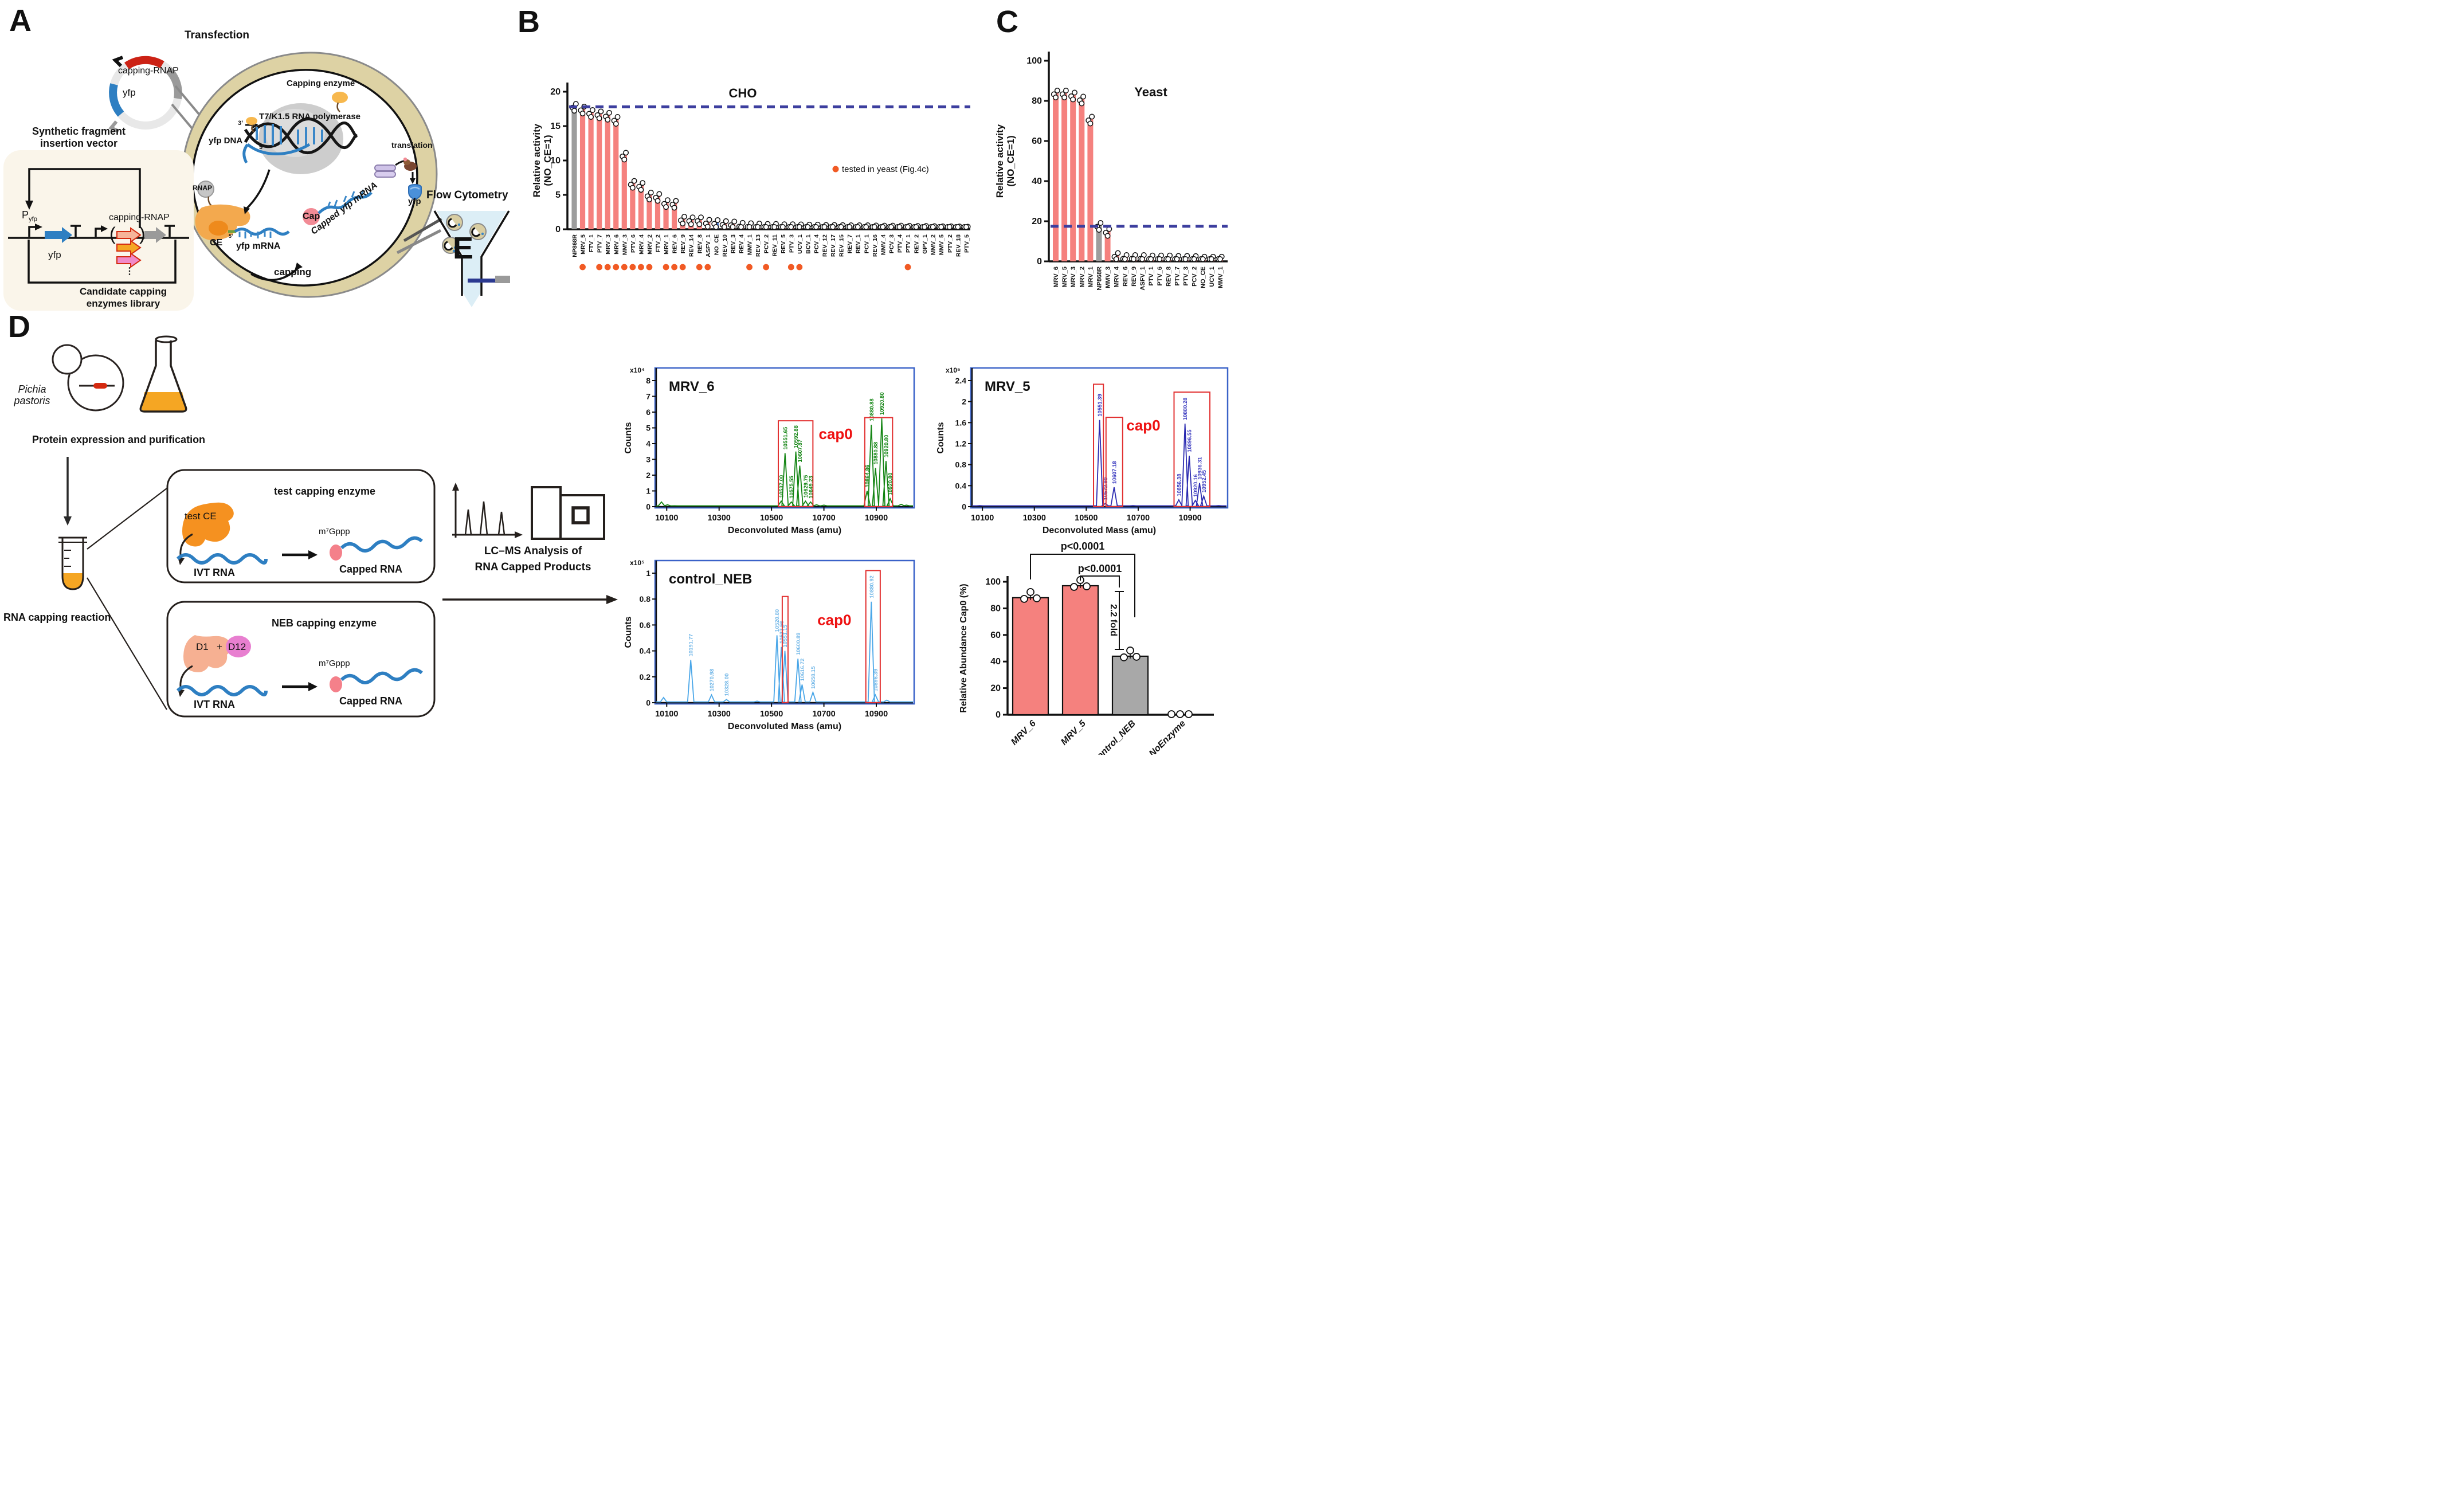 The image size is (2461, 1512). I want to click on y-tick: 0.8, so click(646, 599).